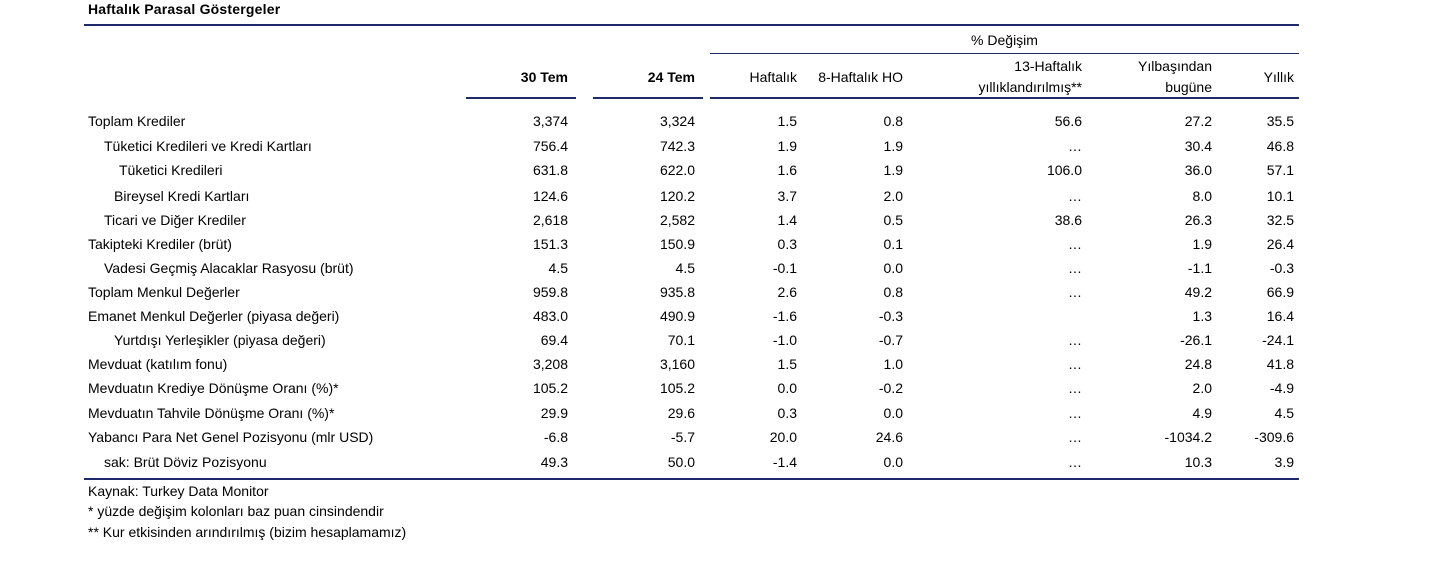  I want to click on cell-yillik: 10.1, so click(1280, 196).